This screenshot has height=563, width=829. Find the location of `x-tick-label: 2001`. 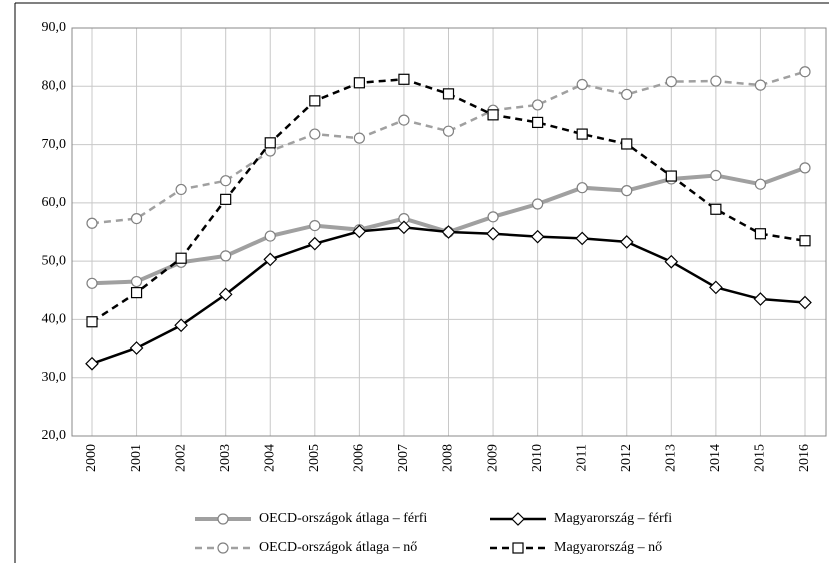

x-tick-label: 2001 is located at coordinates (136, 458).